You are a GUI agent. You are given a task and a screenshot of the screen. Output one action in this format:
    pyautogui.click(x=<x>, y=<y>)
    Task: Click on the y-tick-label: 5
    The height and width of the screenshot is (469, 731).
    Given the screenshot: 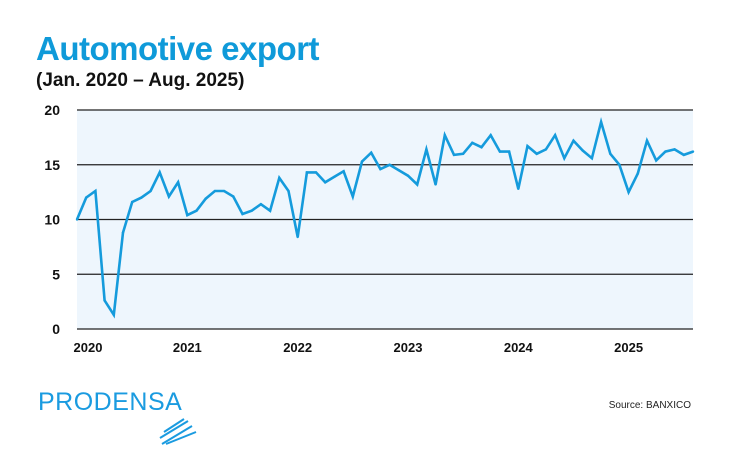 What is the action you would take?
    pyautogui.click(x=56, y=274)
    